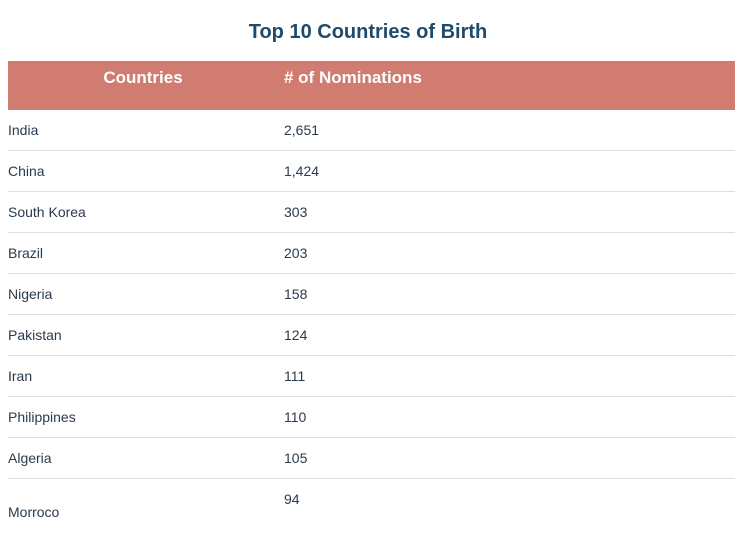 The image size is (736, 546). Describe the element at coordinates (371, 417) in the screenshot. I see `table-row: Philippines 110` at that location.